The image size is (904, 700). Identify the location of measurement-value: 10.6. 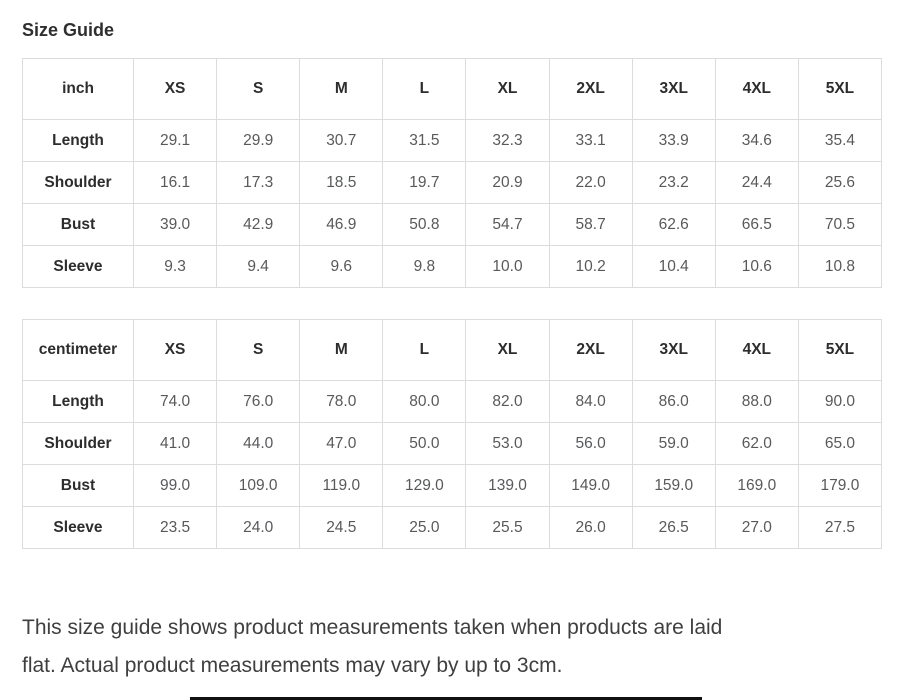
(756, 266).